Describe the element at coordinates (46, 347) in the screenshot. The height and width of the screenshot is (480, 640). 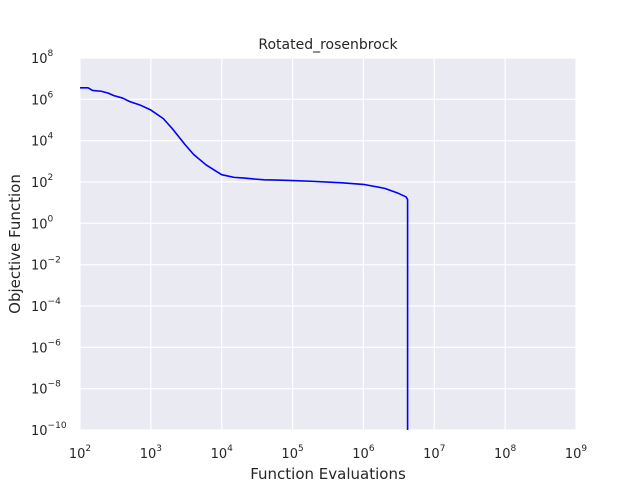
I see `y-tick-label: 10⁻⁶` at that location.